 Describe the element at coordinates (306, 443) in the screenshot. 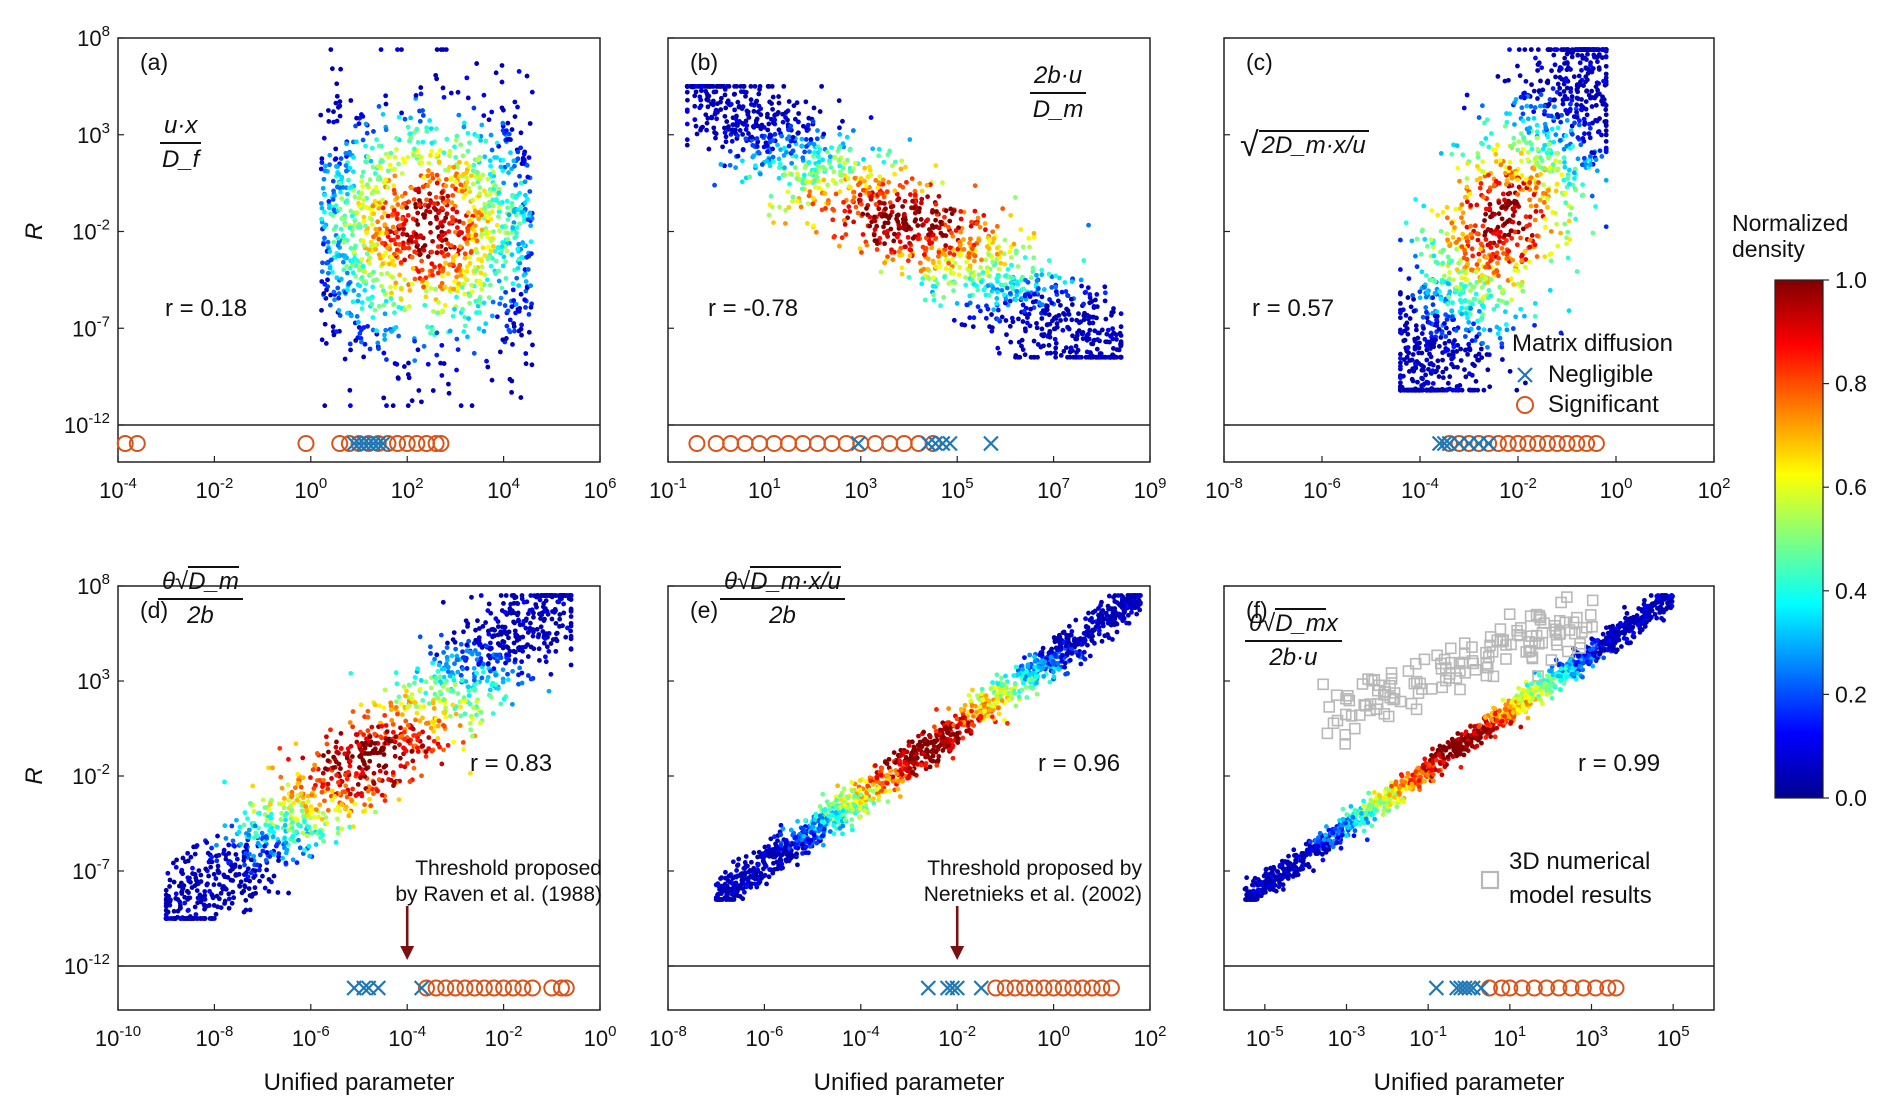

I see `significant-marker` at that location.